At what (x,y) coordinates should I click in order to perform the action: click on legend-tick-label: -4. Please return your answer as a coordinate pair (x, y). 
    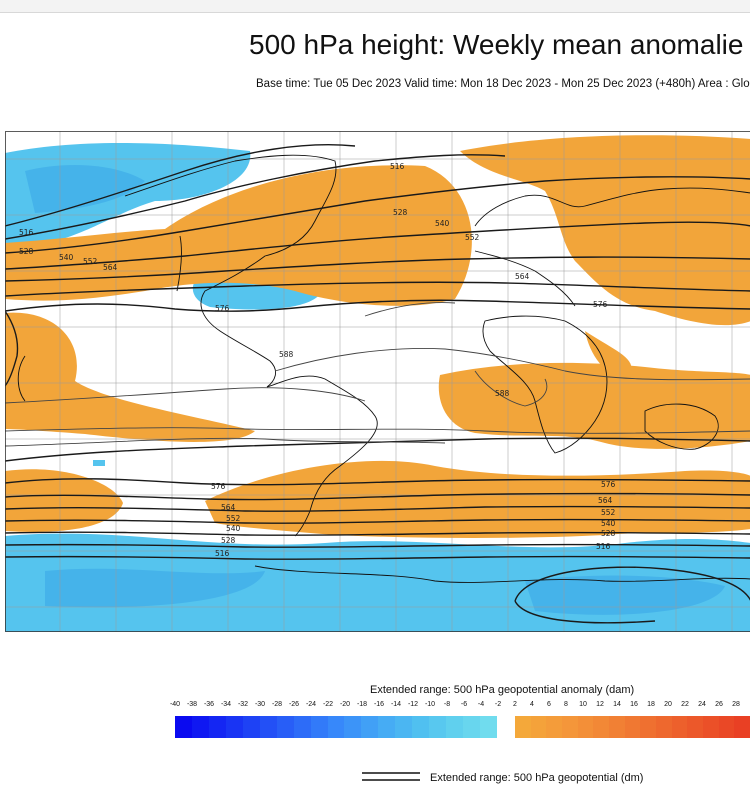
    Looking at the image, I should click on (481, 704).